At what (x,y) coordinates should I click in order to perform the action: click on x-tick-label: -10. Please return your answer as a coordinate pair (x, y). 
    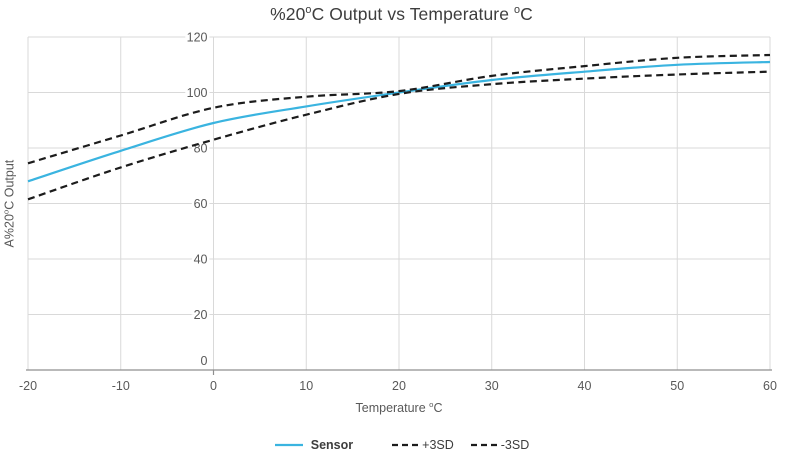
    Looking at the image, I should click on (121, 386).